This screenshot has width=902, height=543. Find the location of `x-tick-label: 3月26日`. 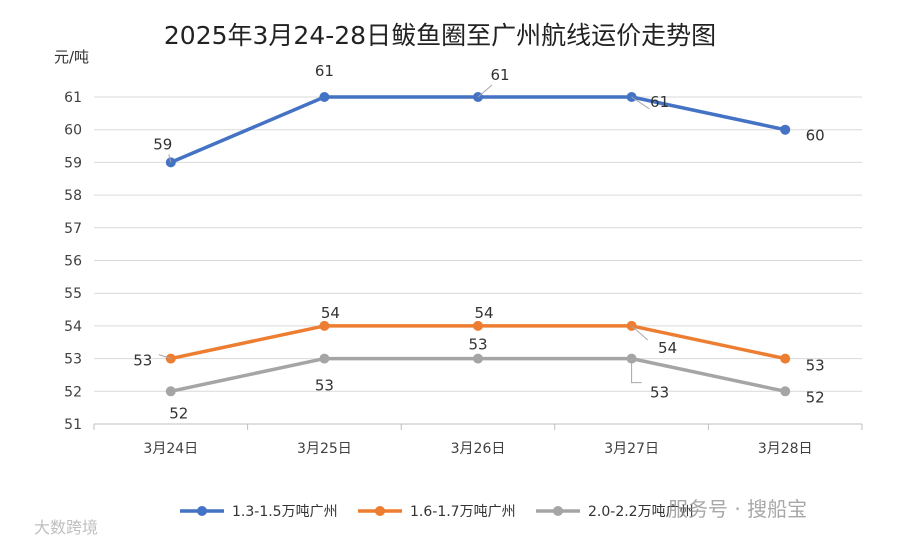

x-tick-label: 3月26日 is located at coordinates (478, 449).